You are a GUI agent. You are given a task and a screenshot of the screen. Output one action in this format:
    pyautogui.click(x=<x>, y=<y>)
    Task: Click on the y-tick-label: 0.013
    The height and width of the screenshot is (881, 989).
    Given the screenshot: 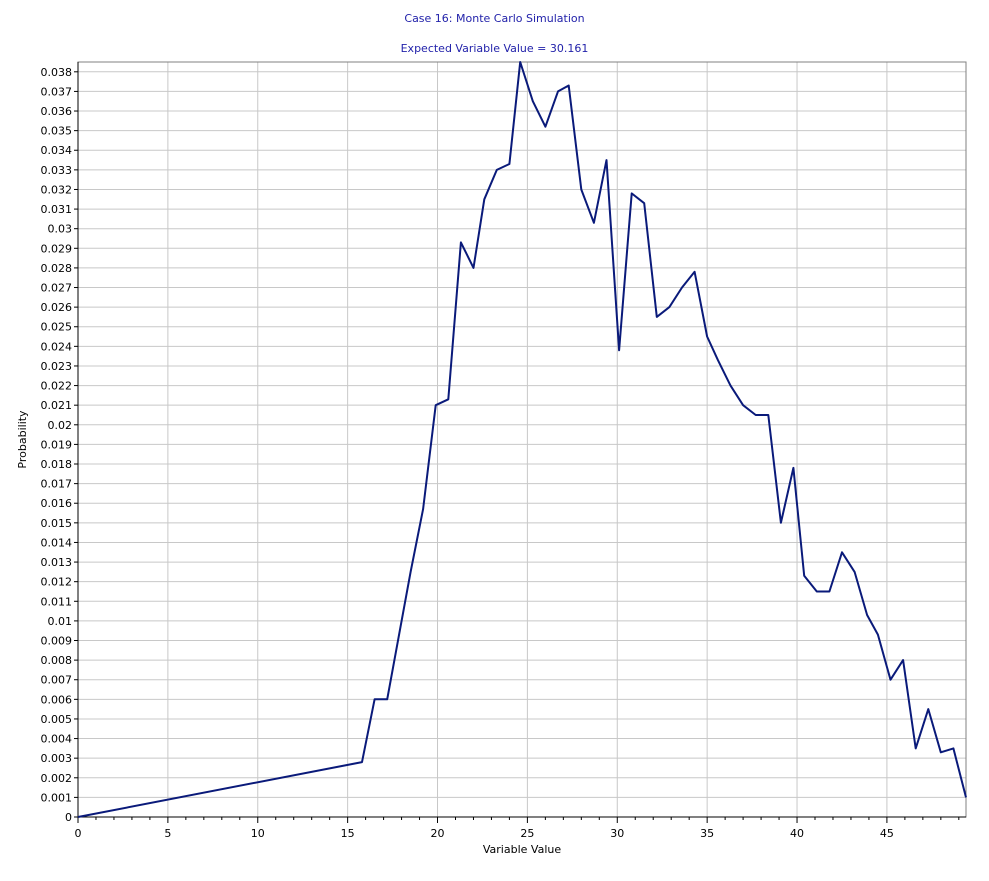 What is the action you would take?
    pyautogui.click(x=57, y=562)
    